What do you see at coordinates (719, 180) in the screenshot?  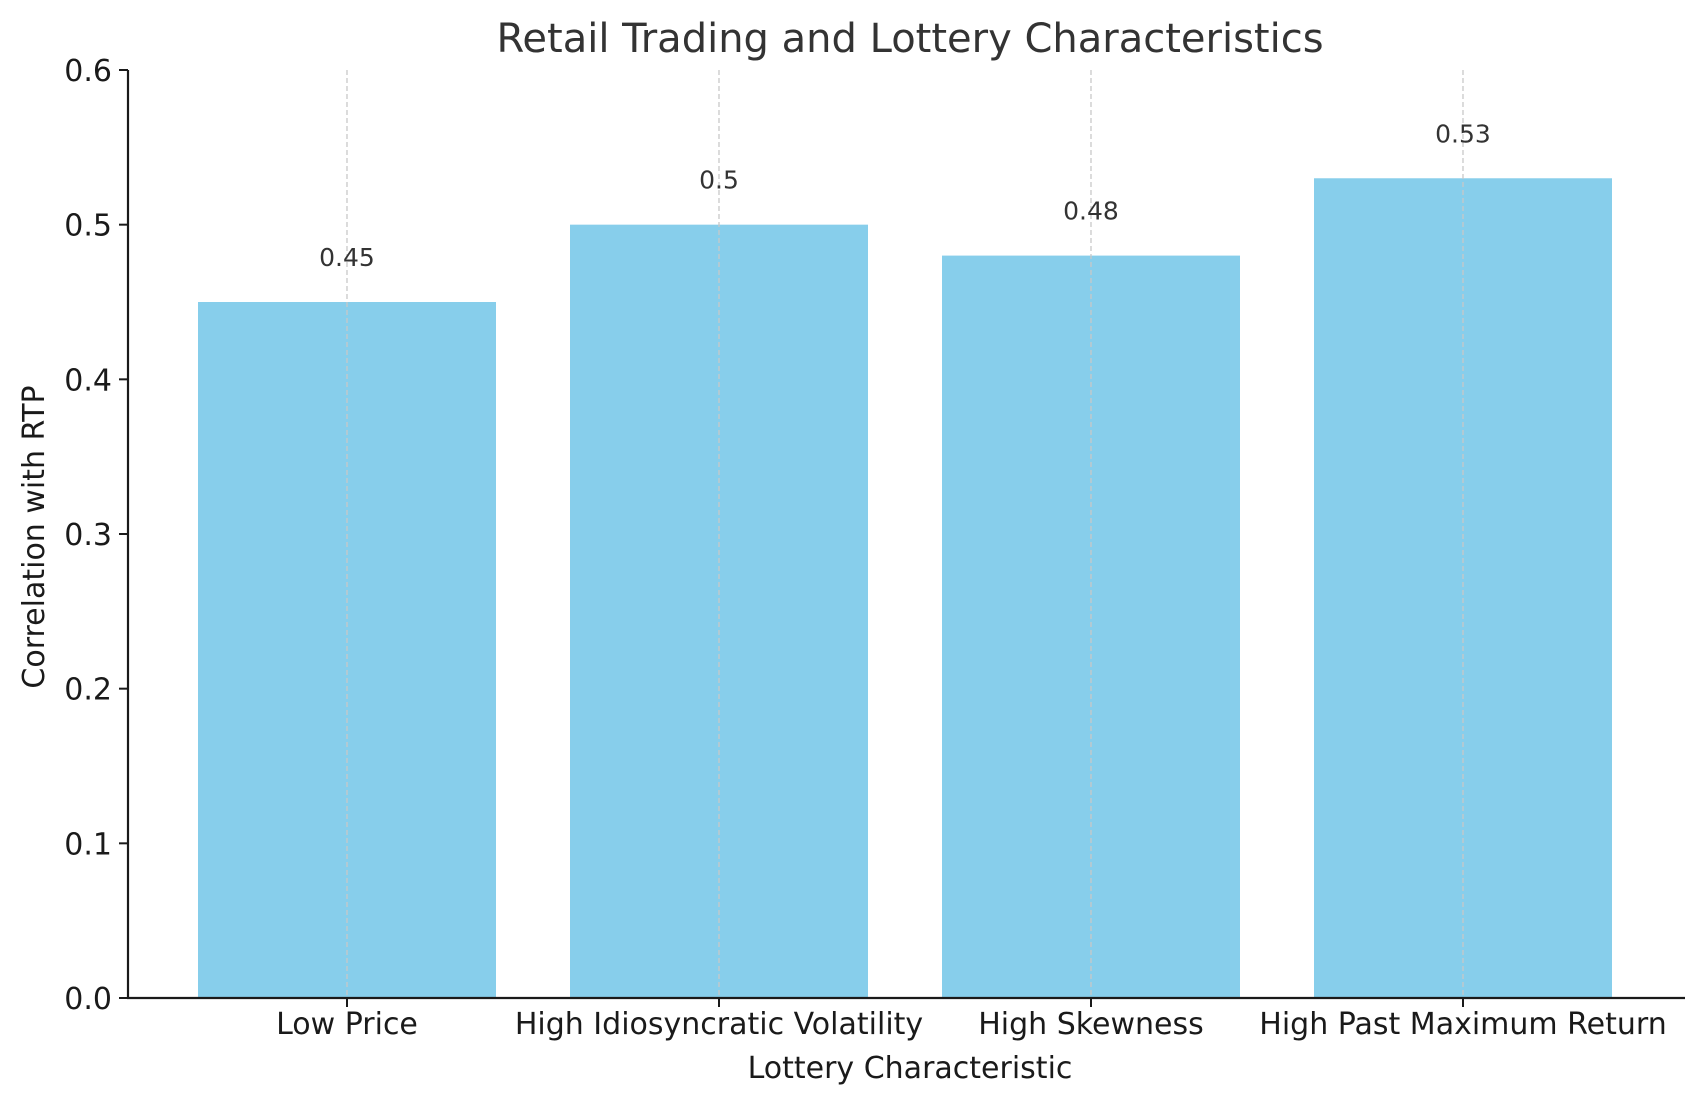 I see `data-label: 0.5` at bounding box center [719, 180].